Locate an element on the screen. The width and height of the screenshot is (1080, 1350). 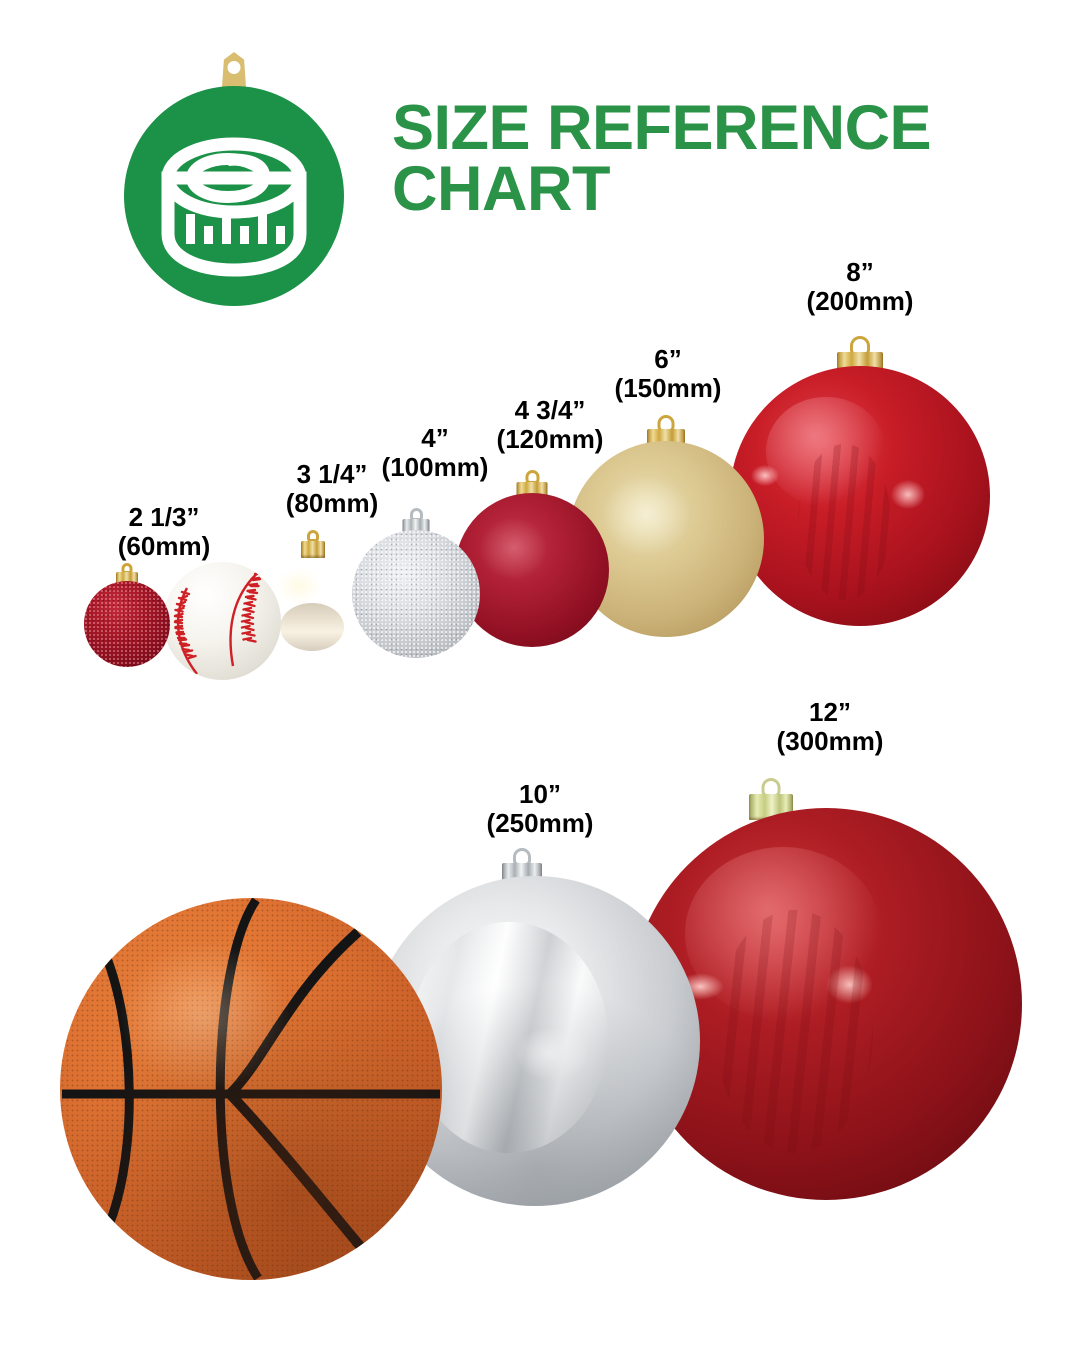
label-8in-200mm: 8” (200mm) is located at coordinates (860, 287).